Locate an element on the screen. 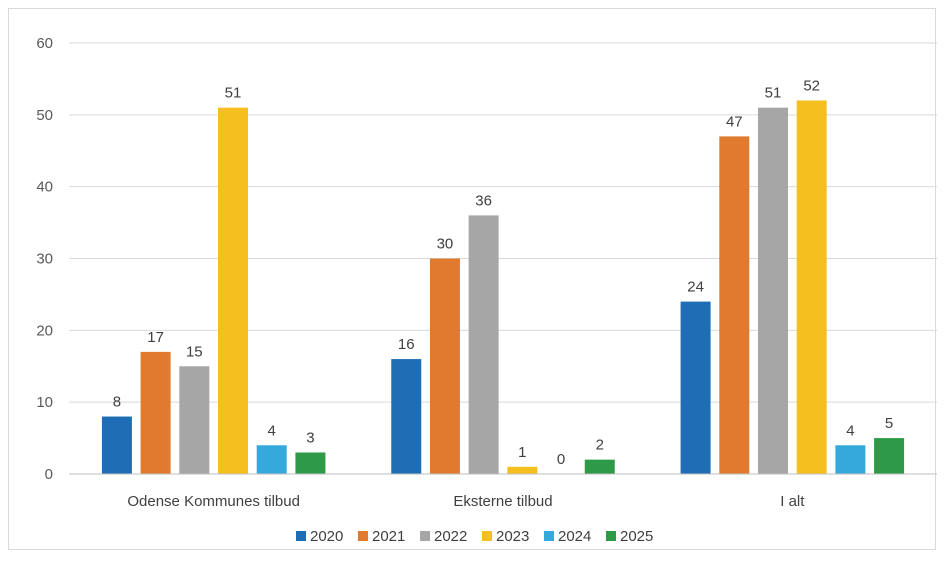 The width and height of the screenshot is (944, 567). legend: 2020 2021 2022 2023 2024 2025 is located at coordinates (474, 536).